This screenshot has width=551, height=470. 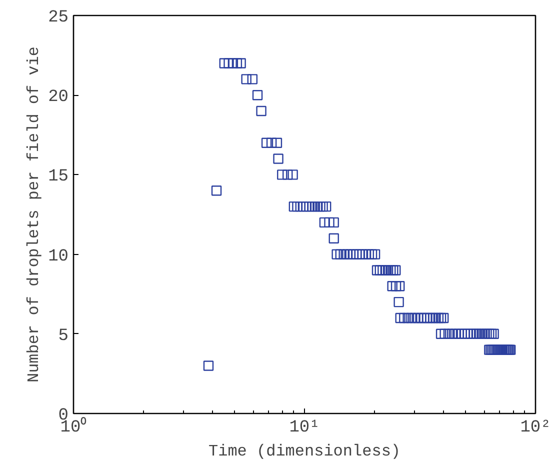 What do you see at coordinates (58, 98) in the screenshot?
I see `y-tick-label: 20` at bounding box center [58, 98].